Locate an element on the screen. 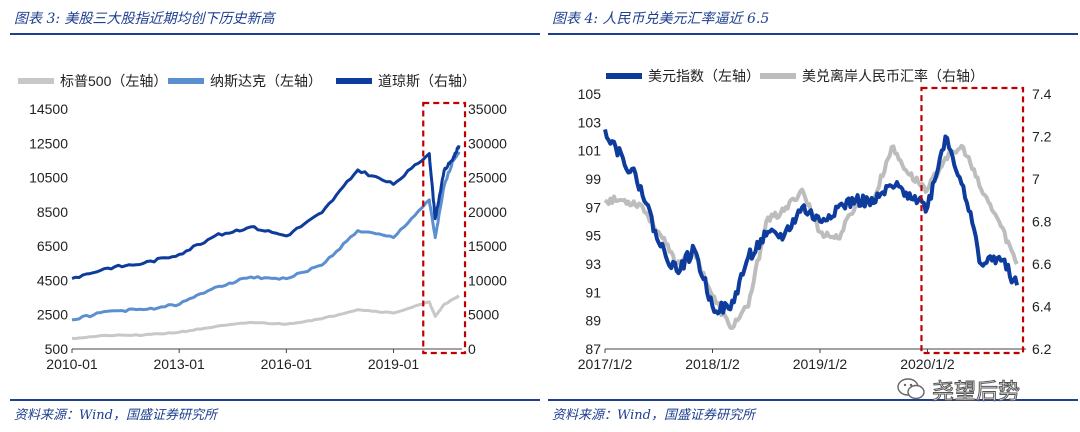  left-highlight-box is located at coordinates (444, 228).